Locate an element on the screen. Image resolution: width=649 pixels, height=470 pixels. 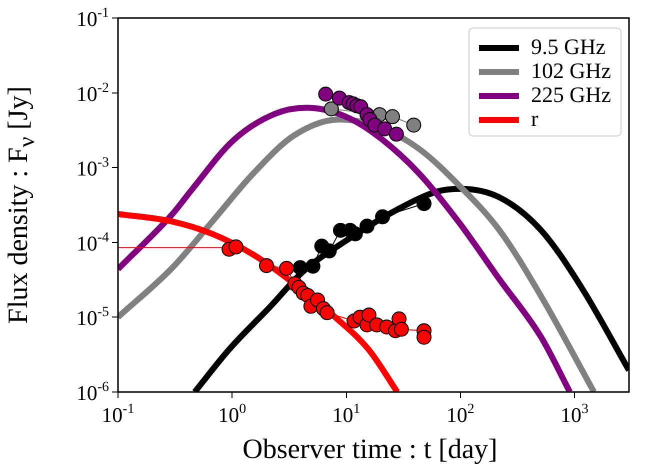
x-axis-title: Observer time : t [day] is located at coordinates (370, 450).